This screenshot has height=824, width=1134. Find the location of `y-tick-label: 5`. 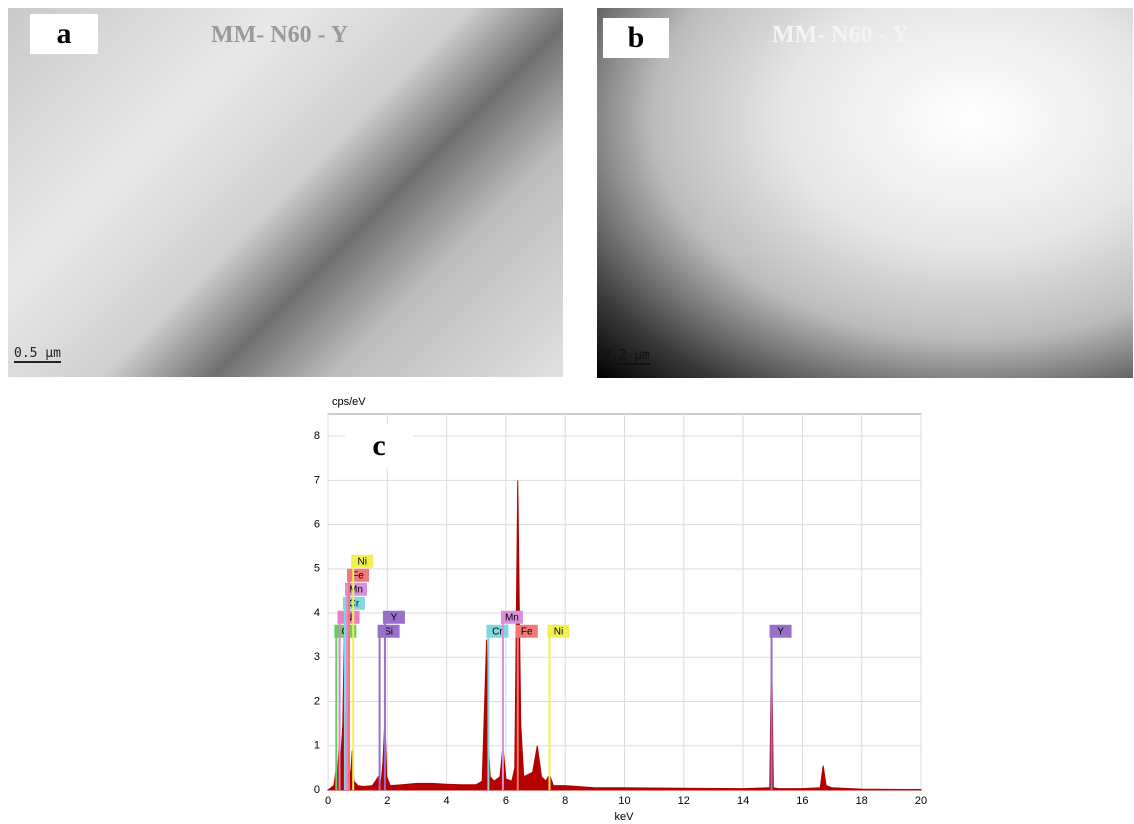

y-tick-label: 5 is located at coordinates (317, 569).